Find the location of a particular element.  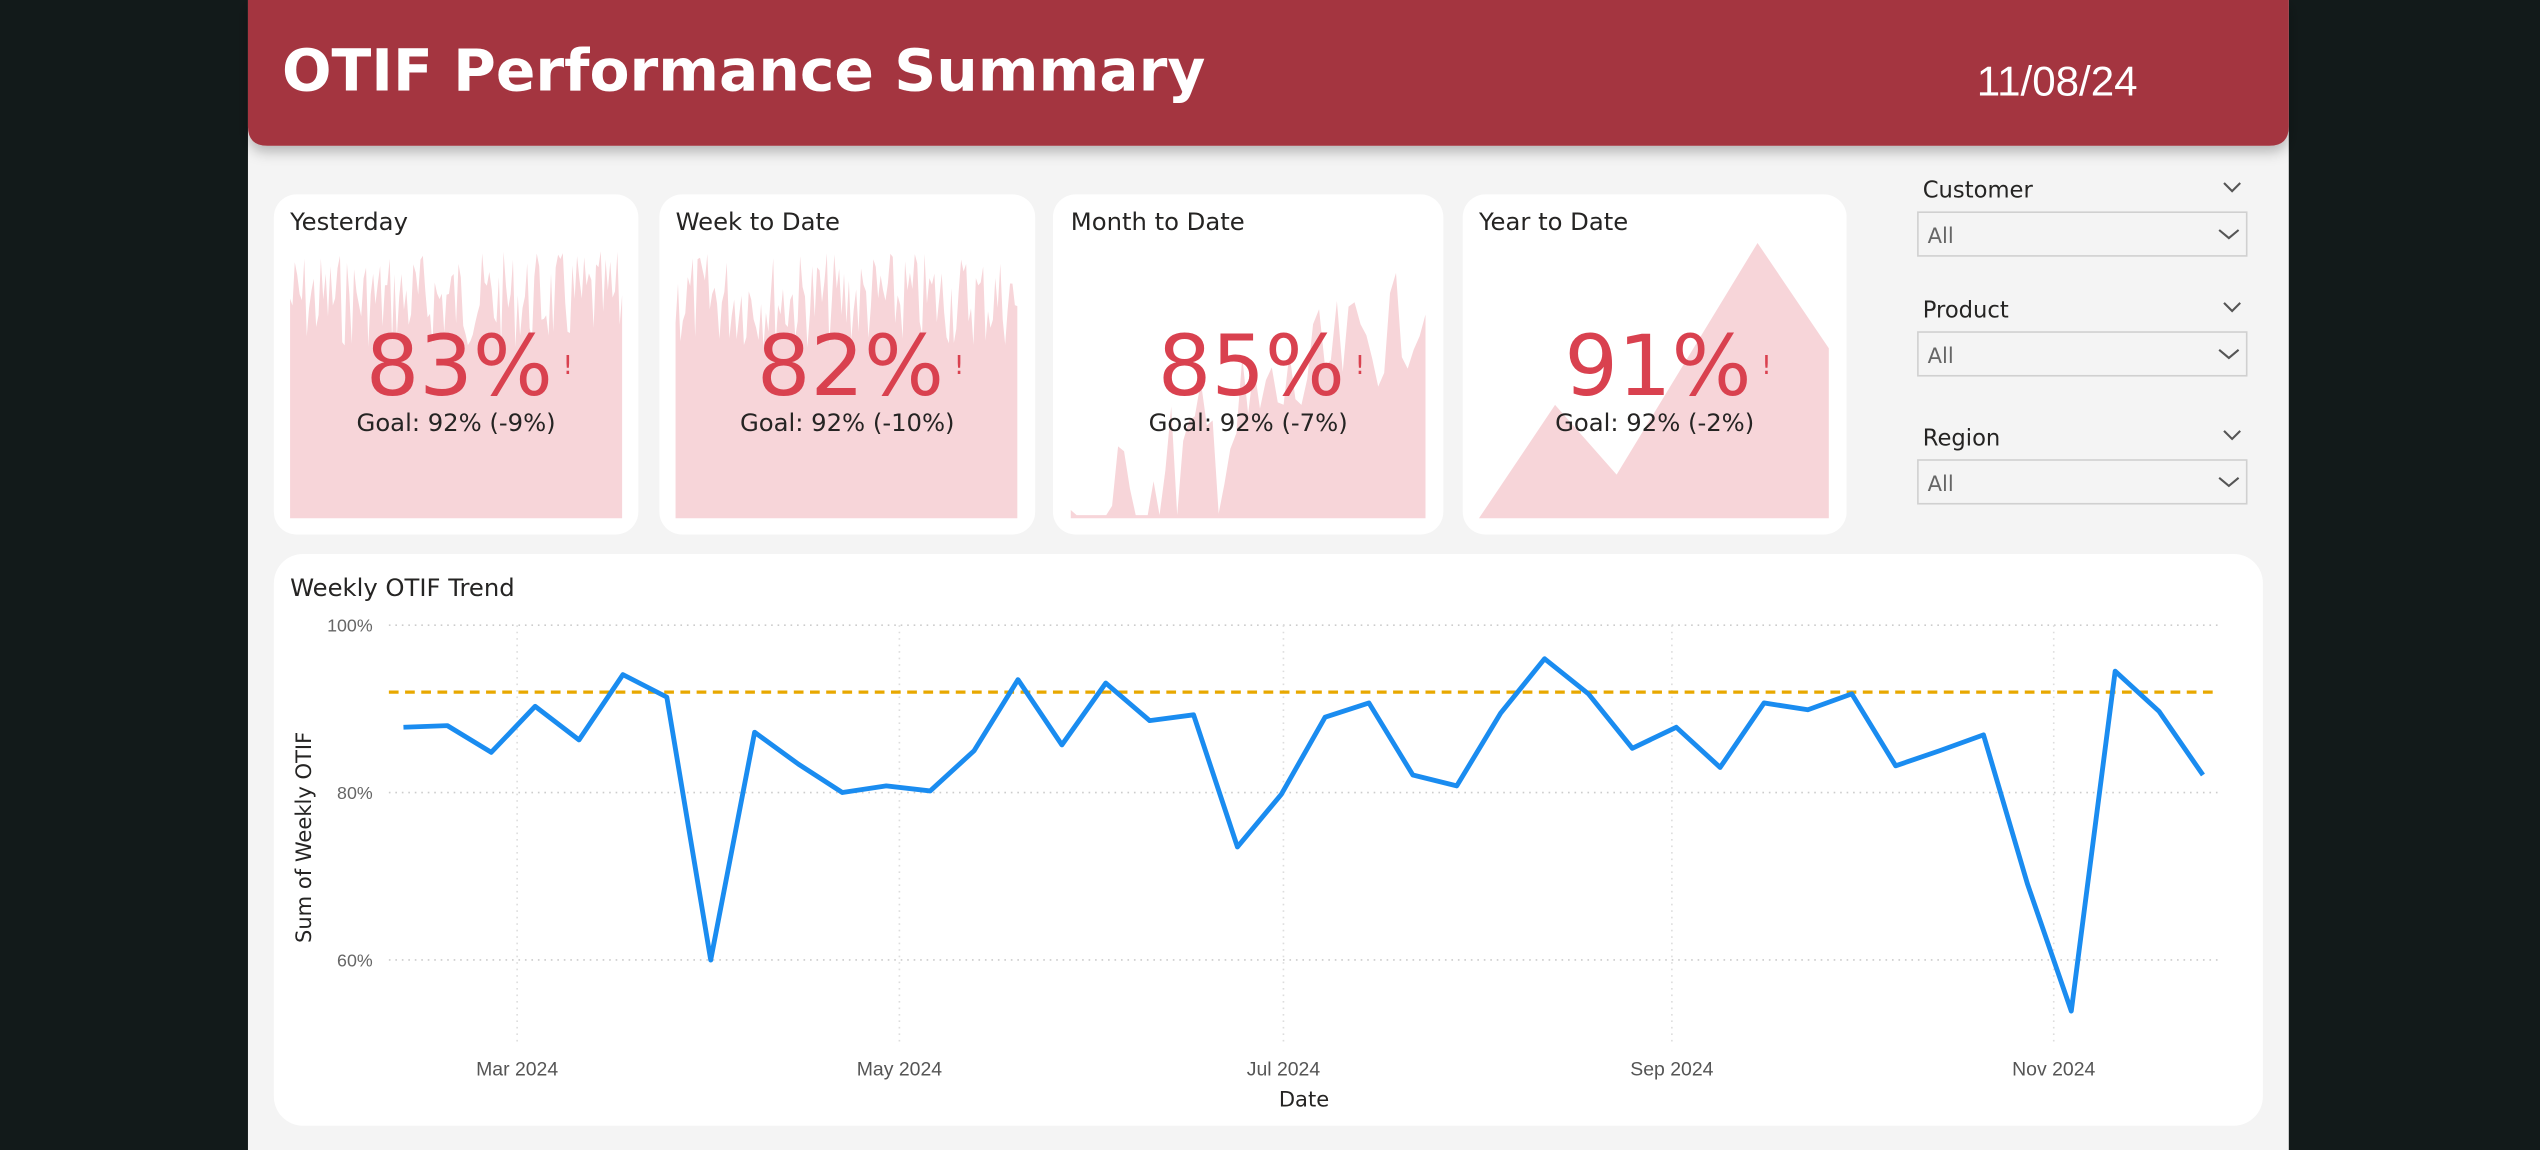

header-date: 11/08/24 is located at coordinates (2057, 81).